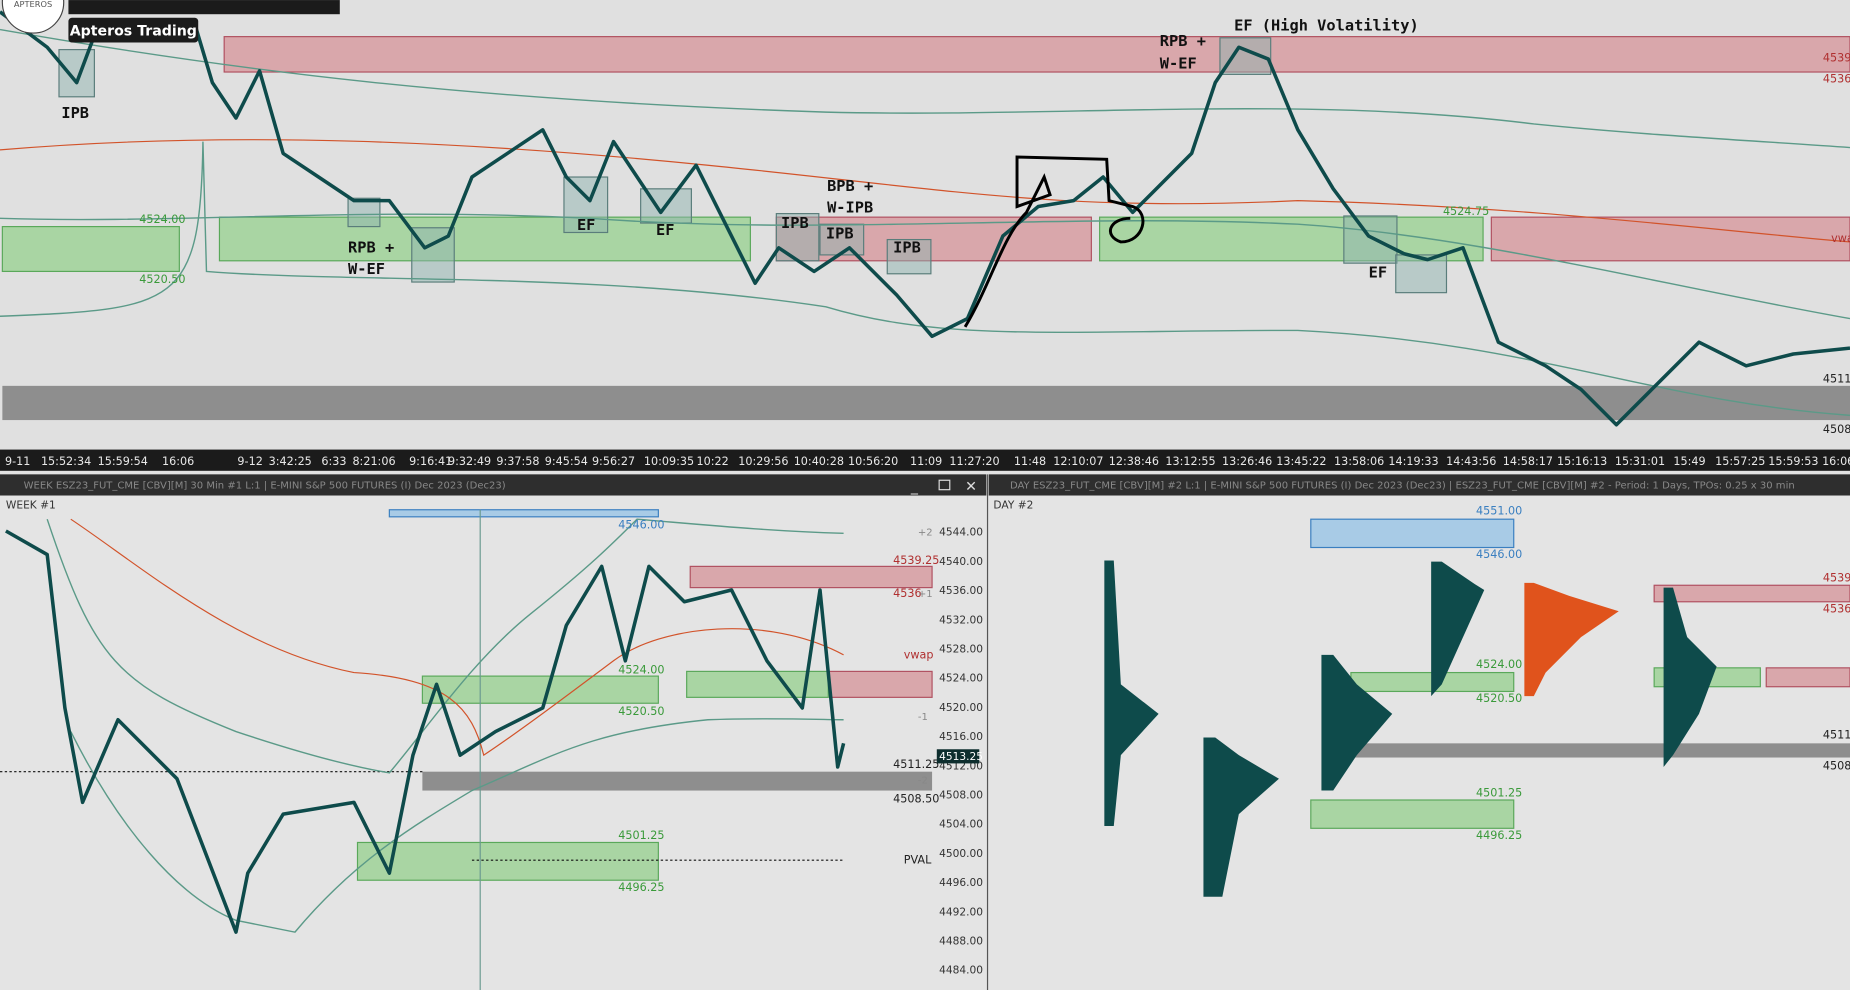 The height and width of the screenshot is (990, 1850). I want to click on price-label: 4551.00, so click(1499, 510).